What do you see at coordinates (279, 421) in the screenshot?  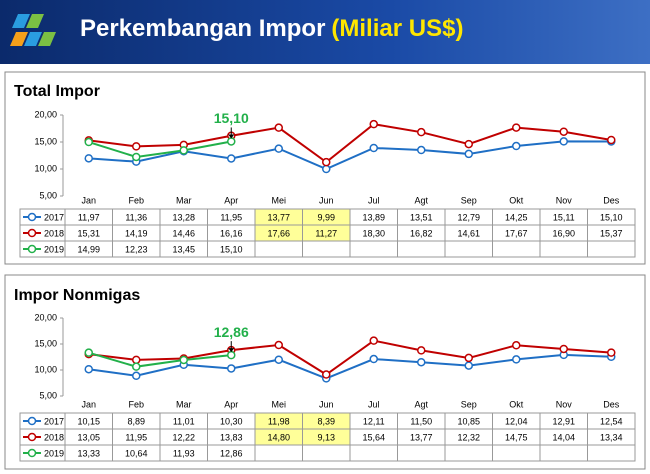 I see `table-value: 11,98` at bounding box center [279, 421].